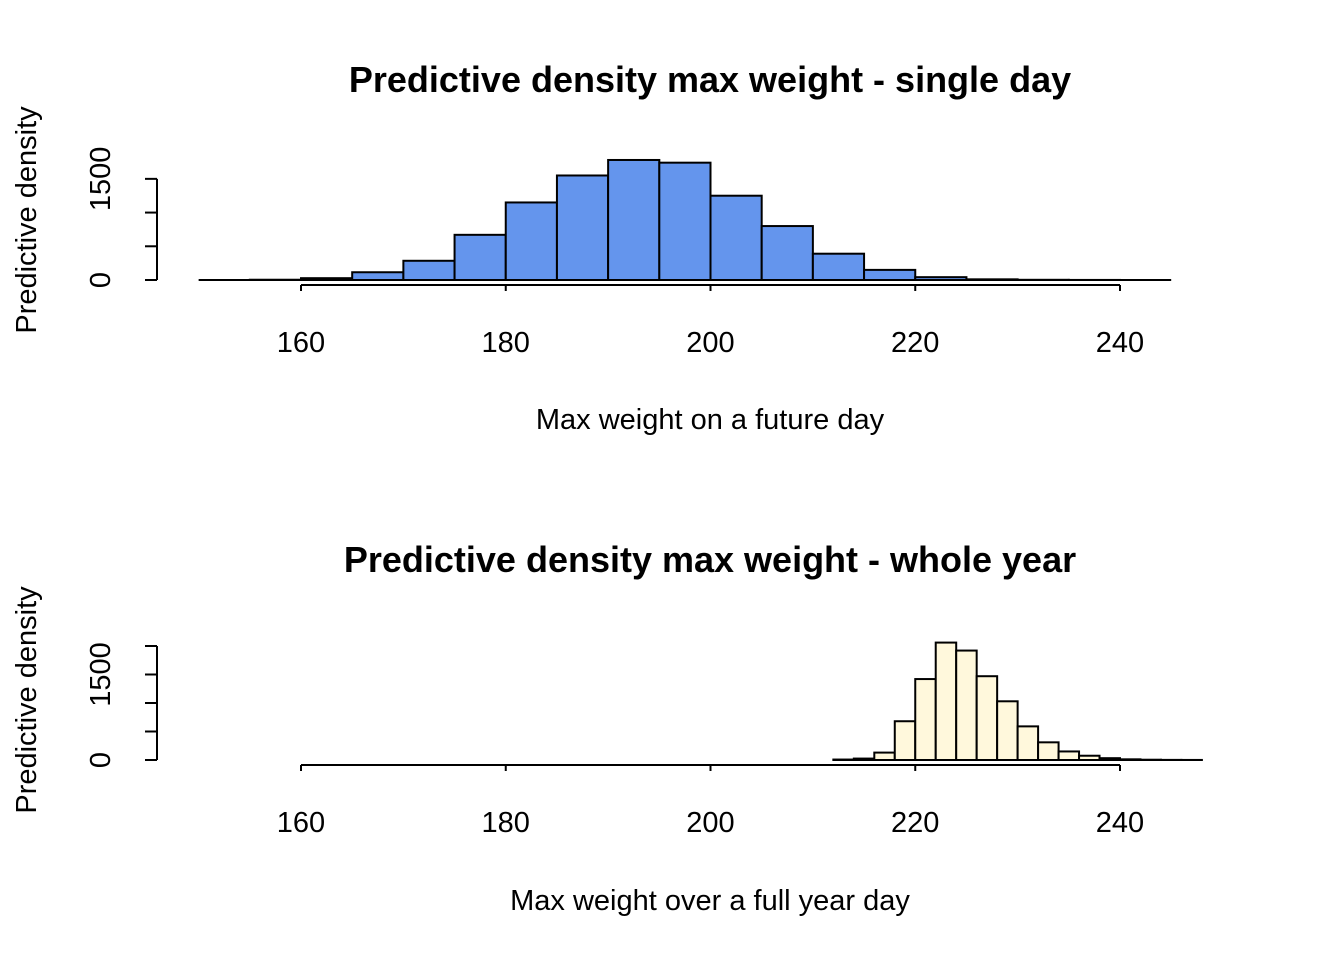 The height and width of the screenshot is (960, 1344). Describe the element at coordinates (710, 901) in the screenshot. I see `x-axis-label: Max weight over a full year day` at that location.